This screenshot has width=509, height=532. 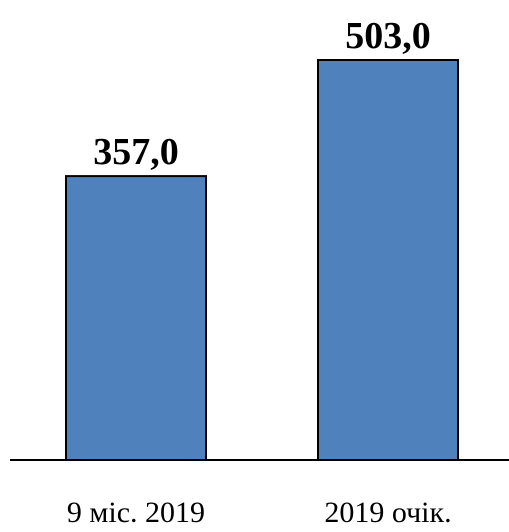 I want to click on category-label-group: 9 міс. 2019 2019 очік., so click(x=259, y=512).